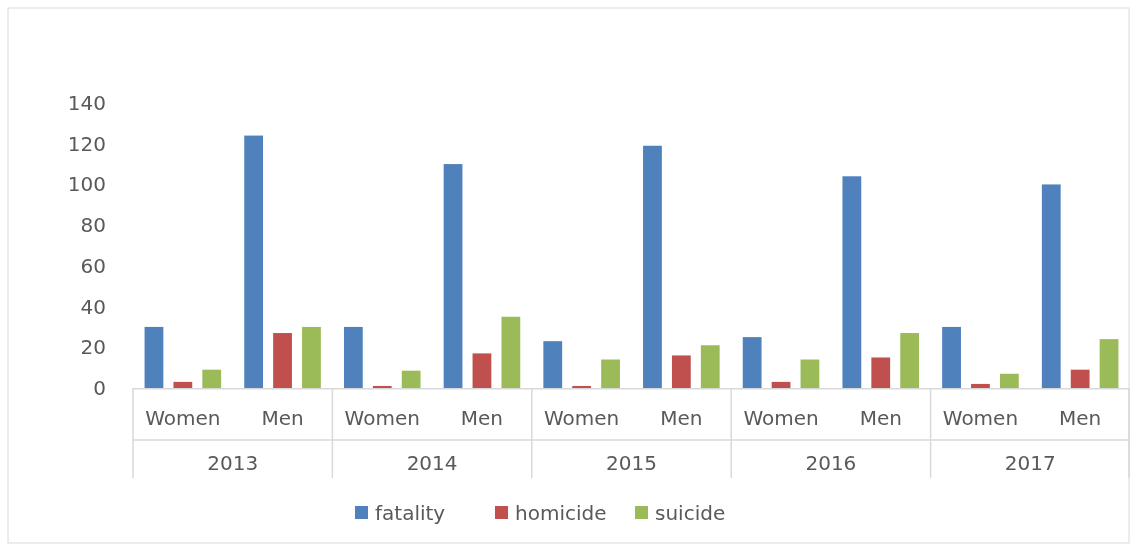 This screenshot has height=544, width=1130. I want to click on legend-label: homicide, so click(561, 513).